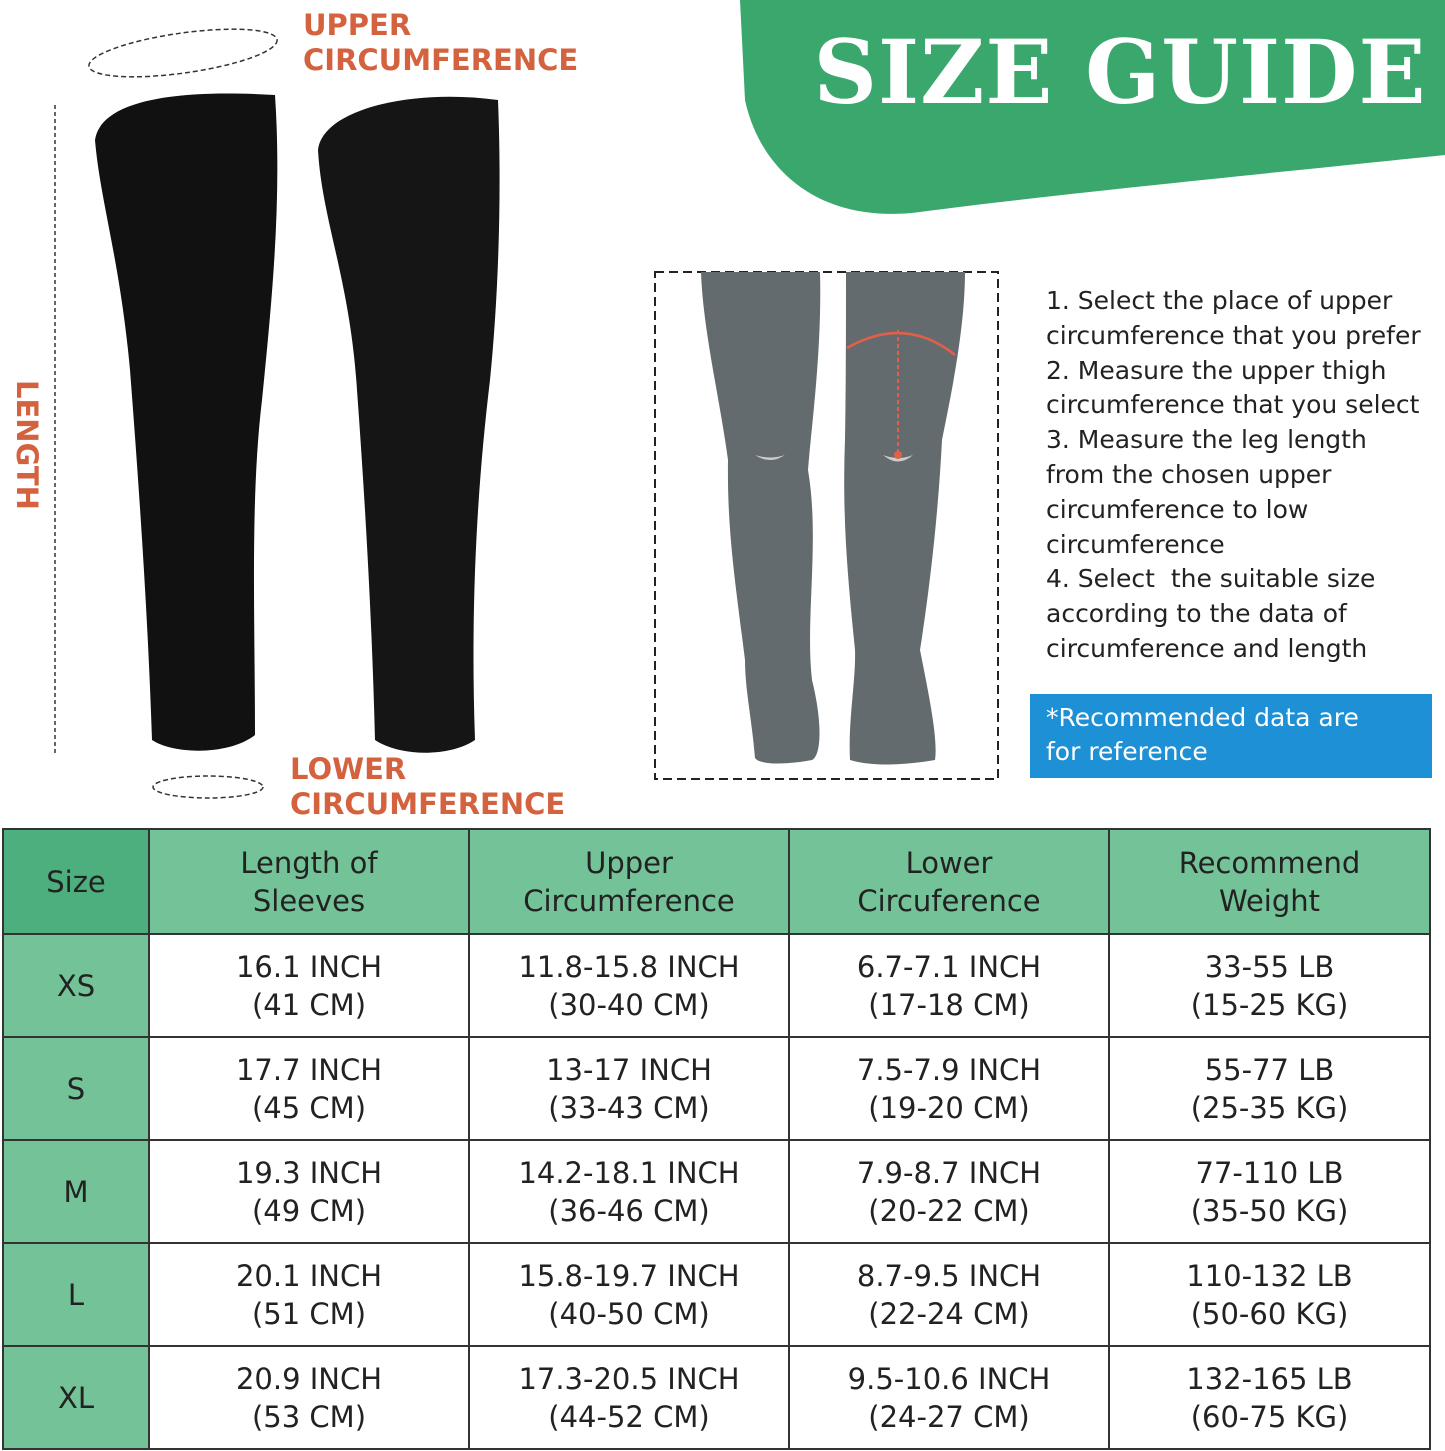 Image resolution: width=1445 pixels, height=1451 pixels. Describe the element at coordinates (76, 1191) in the screenshot. I see `size-cell: M` at that location.